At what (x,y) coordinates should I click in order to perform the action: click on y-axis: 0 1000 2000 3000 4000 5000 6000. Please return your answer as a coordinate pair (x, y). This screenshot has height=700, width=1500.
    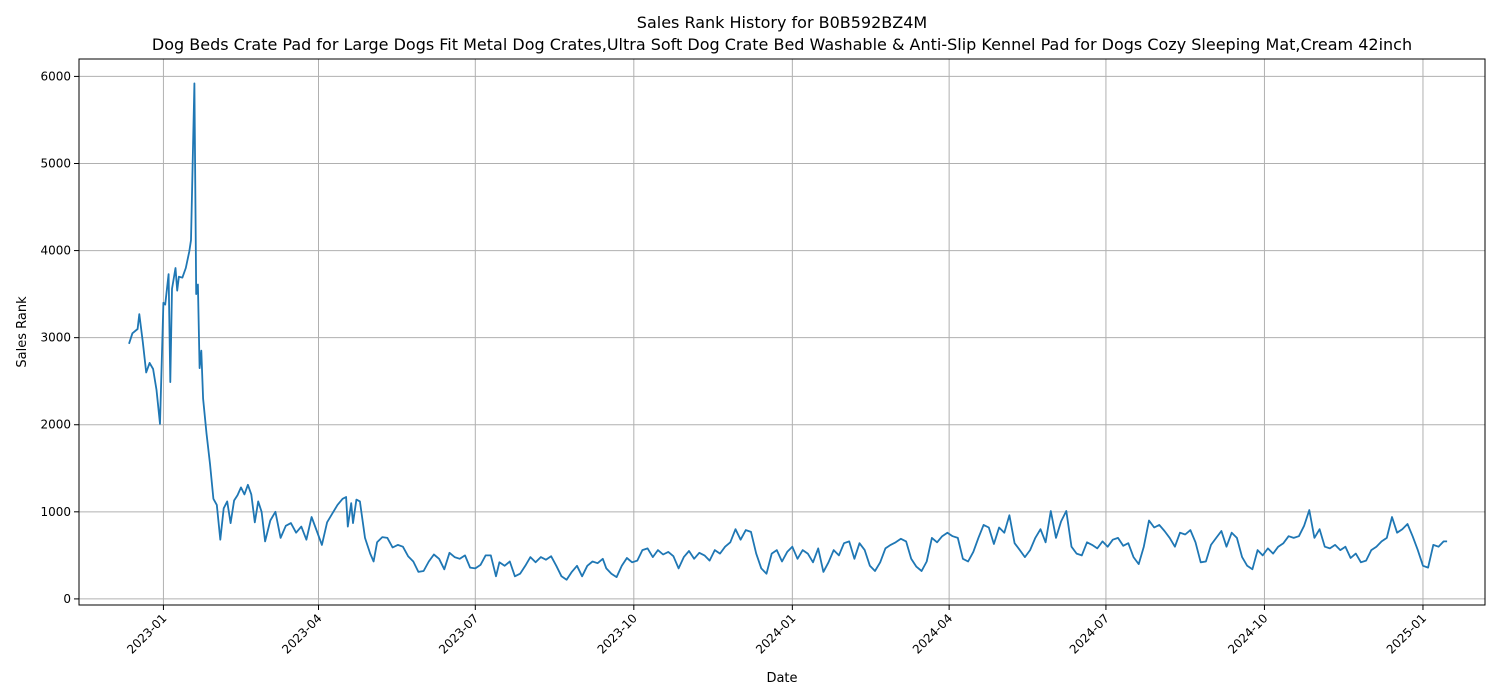
    Looking at the image, I should click on (59, 337).